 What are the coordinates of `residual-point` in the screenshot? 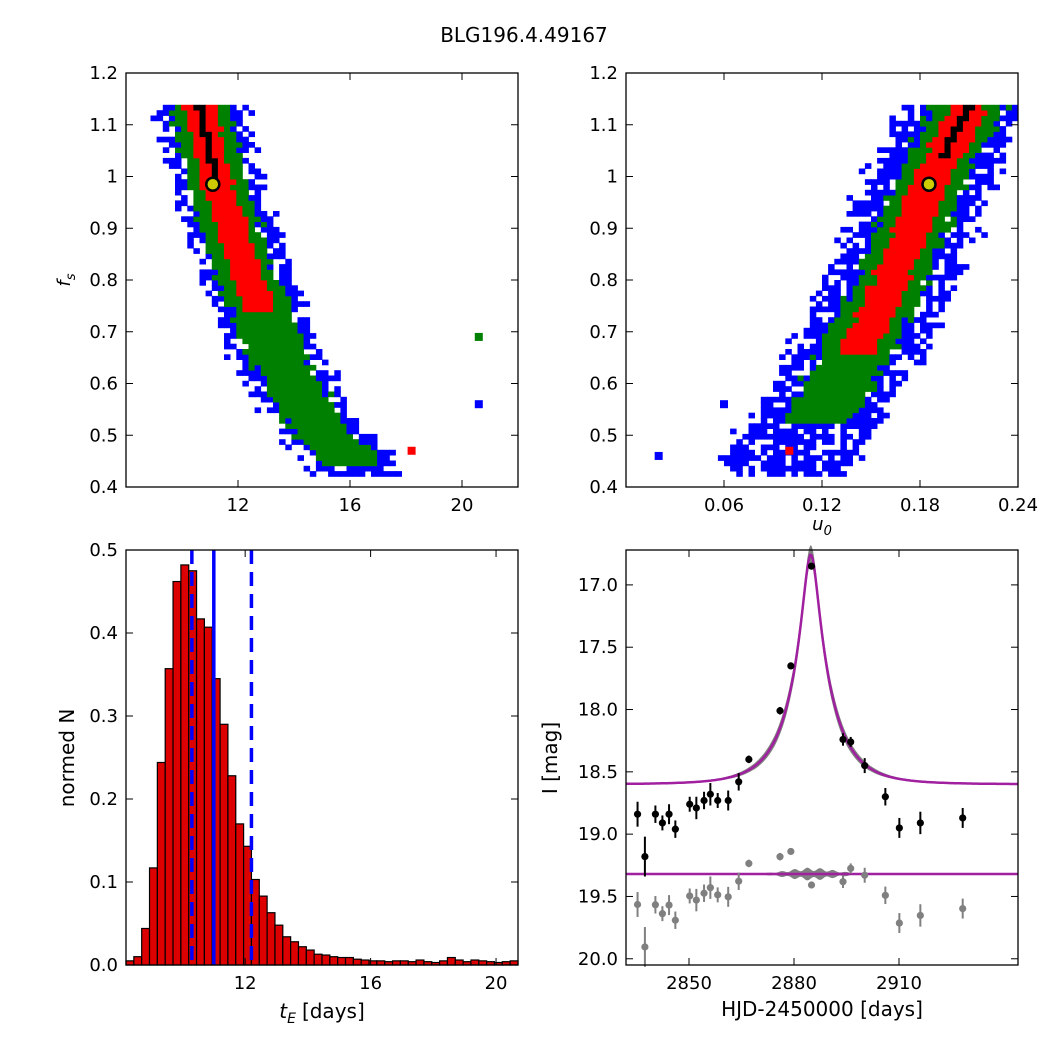 It's located at (675, 920).